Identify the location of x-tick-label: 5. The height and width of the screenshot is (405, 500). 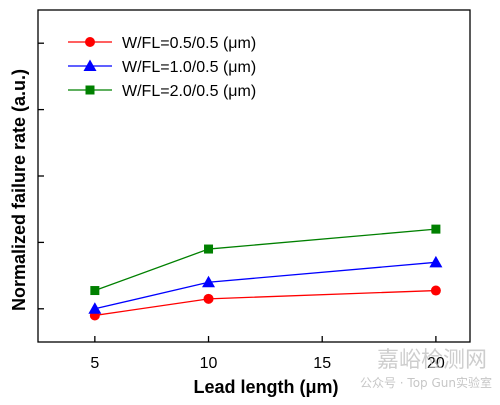
(94, 363).